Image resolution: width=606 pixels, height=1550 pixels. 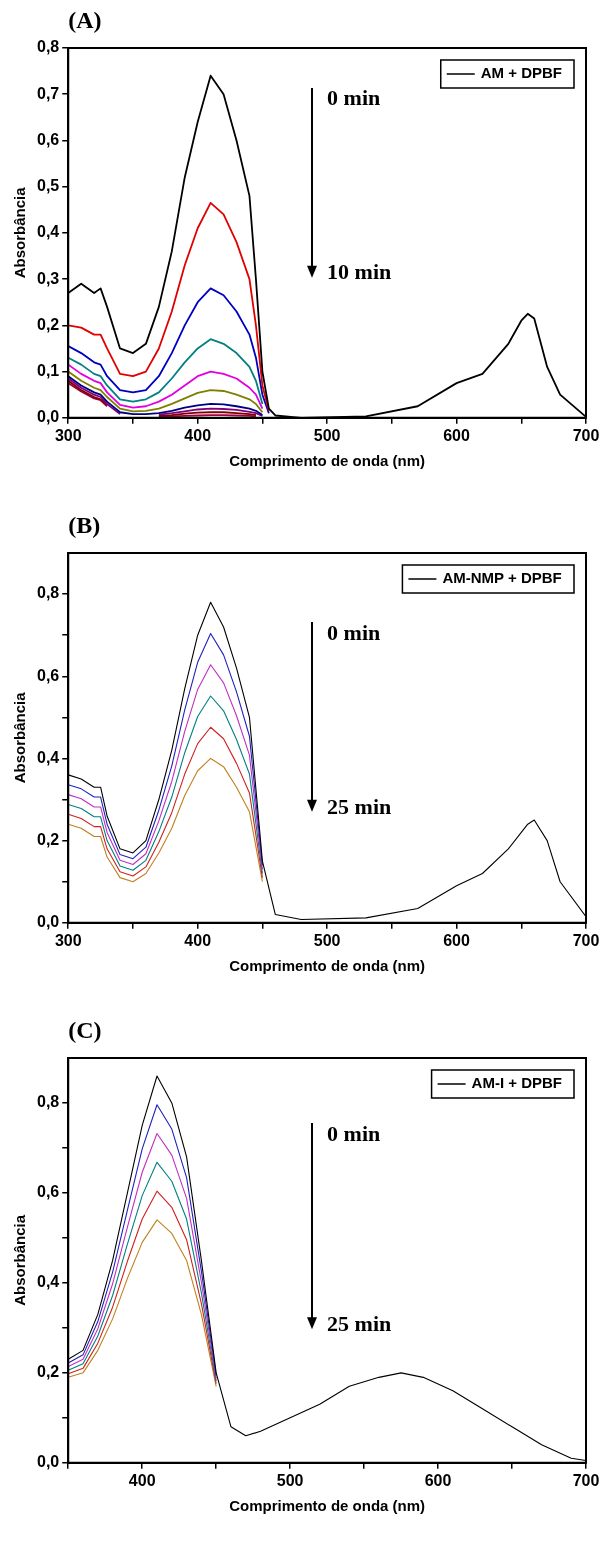 I want to click on chart-title: (B), so click(x=84, y=525).